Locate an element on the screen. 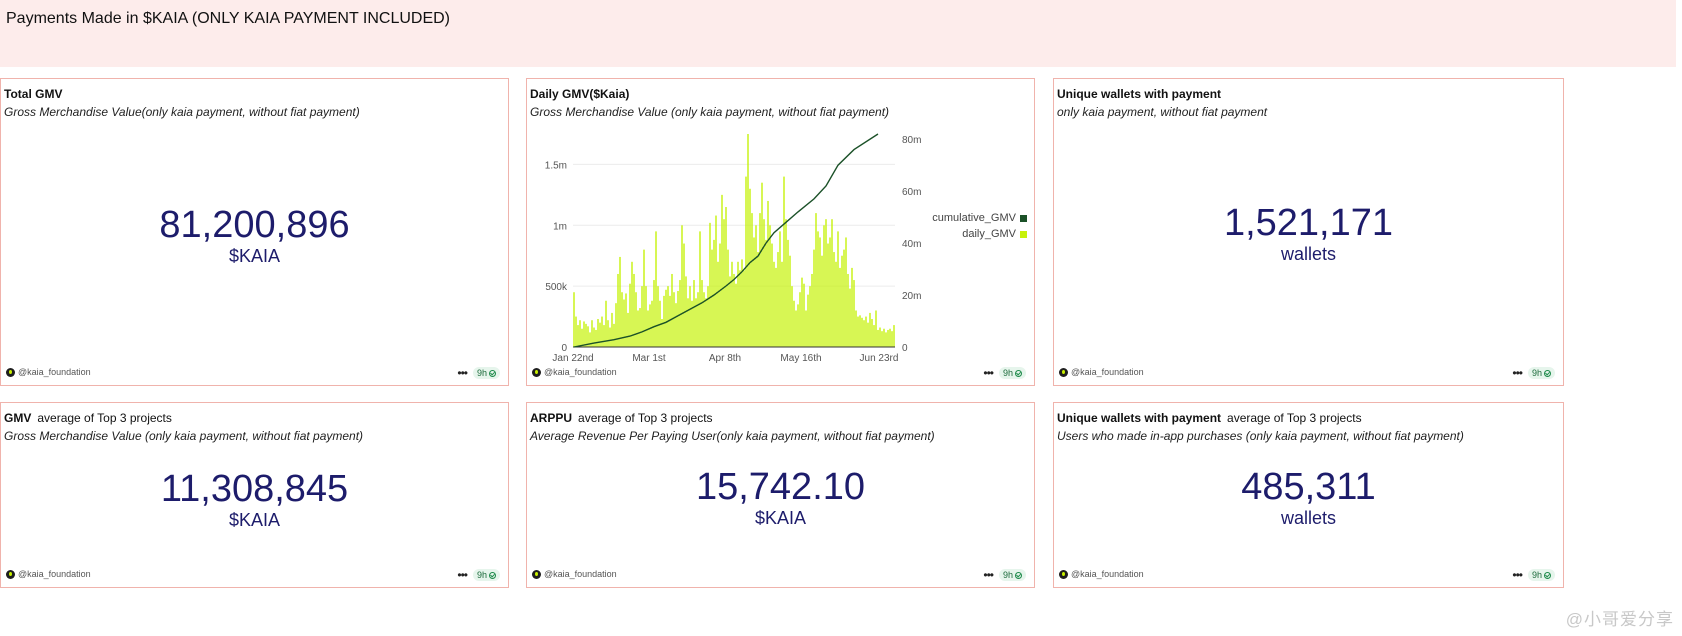 The width and height of the screenshot is (1682, 636). card-title: Total GMV is located at coordinates (33, 94).